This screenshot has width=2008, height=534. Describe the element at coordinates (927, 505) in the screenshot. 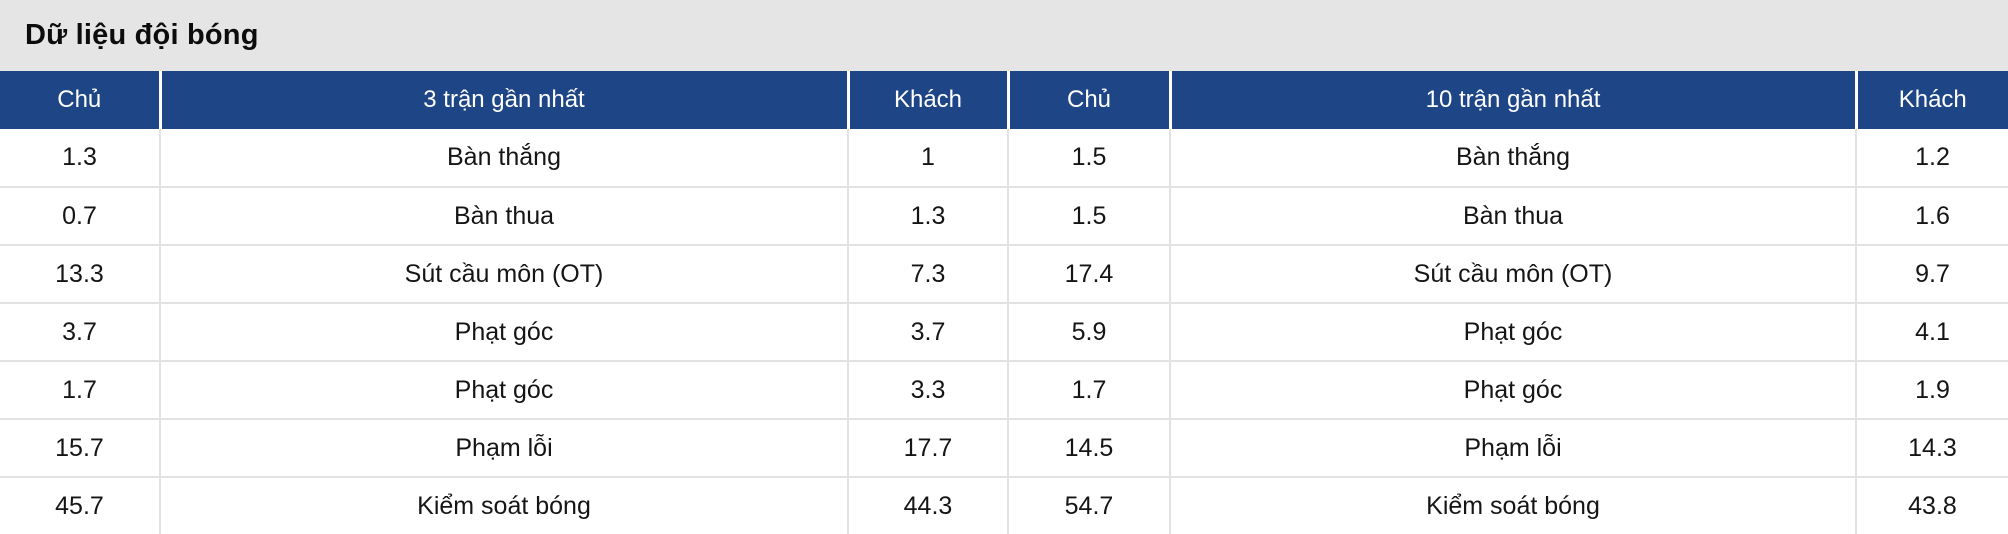

I see `cell-away-value-last3: 44.3` at that location.